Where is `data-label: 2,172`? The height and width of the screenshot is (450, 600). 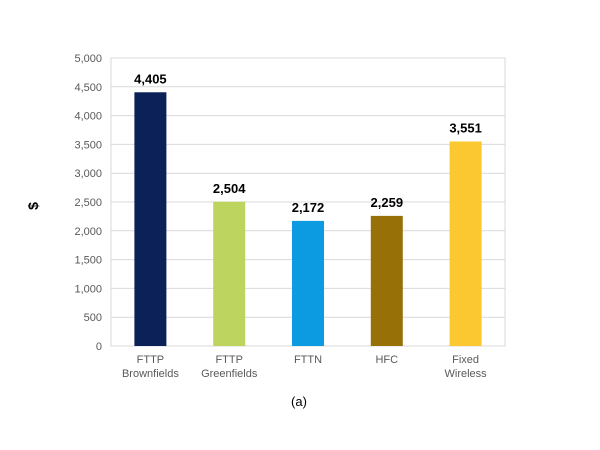 data-label: 2,172 is located at coordinates (308, 207).